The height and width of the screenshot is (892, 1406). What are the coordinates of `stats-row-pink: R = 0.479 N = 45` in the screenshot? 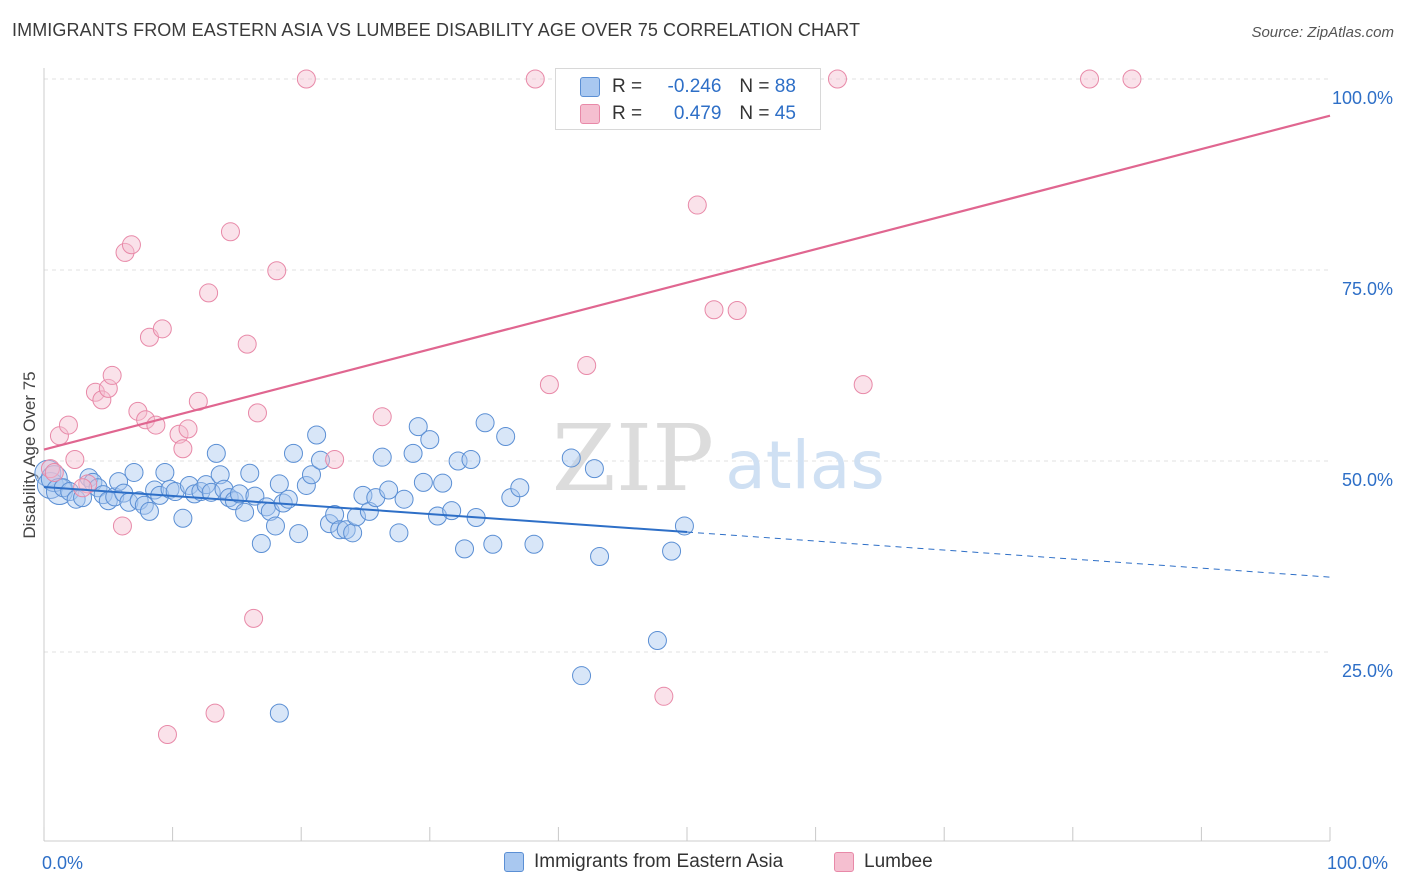 It's located at (688, 114).